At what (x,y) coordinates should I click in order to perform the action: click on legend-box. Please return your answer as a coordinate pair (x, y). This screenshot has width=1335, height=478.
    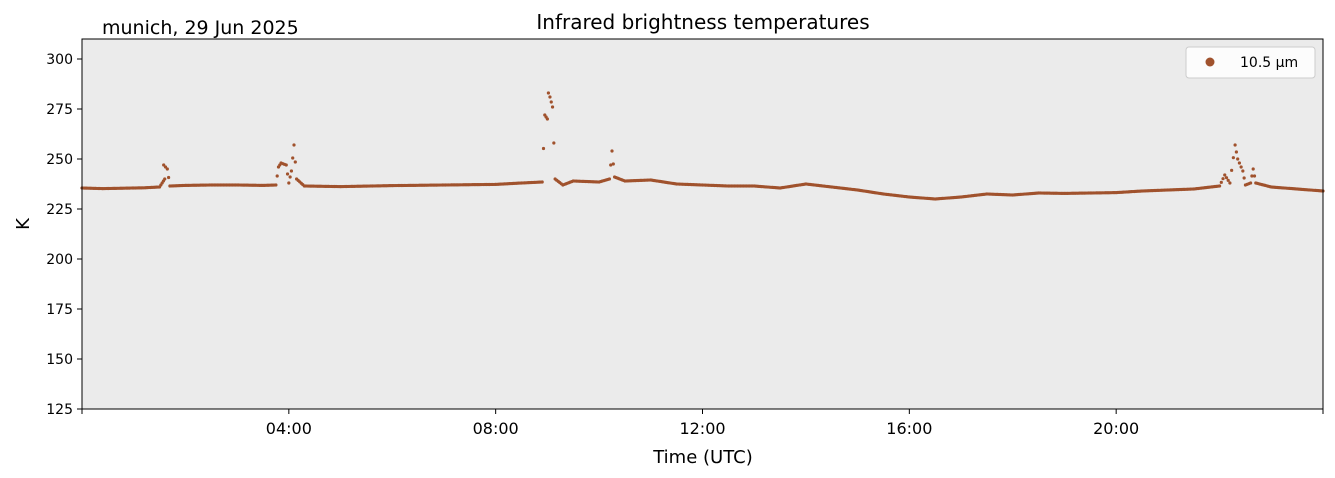
    Looking at the image, I should click on (1250, 62).